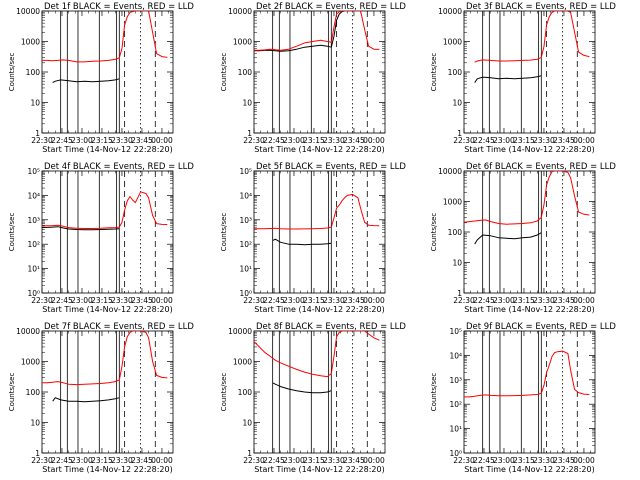 The width and height of the screenshot is (640, 480). What do you see at coordinates (119, 167) in the screenshot?
I see `chart-title: Det 4f BLACK = Events, RED = LLD` at bounding box center [119, 167].